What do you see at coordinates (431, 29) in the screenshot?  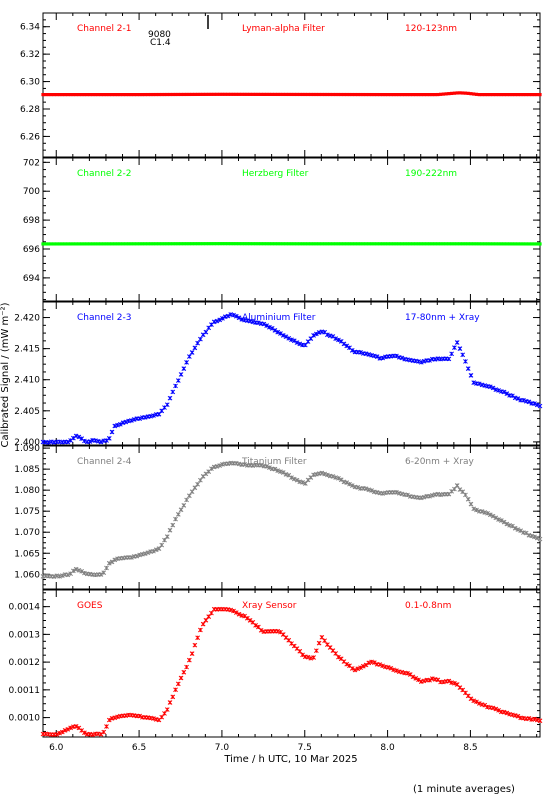 I see `panel-label: 120-123nm` at bounding box center [431, 29].